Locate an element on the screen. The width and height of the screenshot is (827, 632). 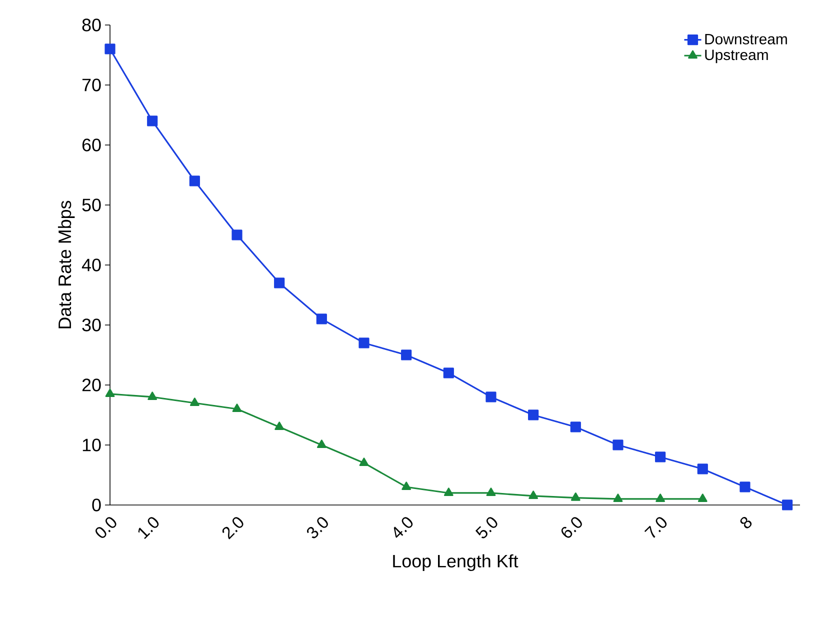
x-tick-label: 0.0 is located at coordinates (106, 527).